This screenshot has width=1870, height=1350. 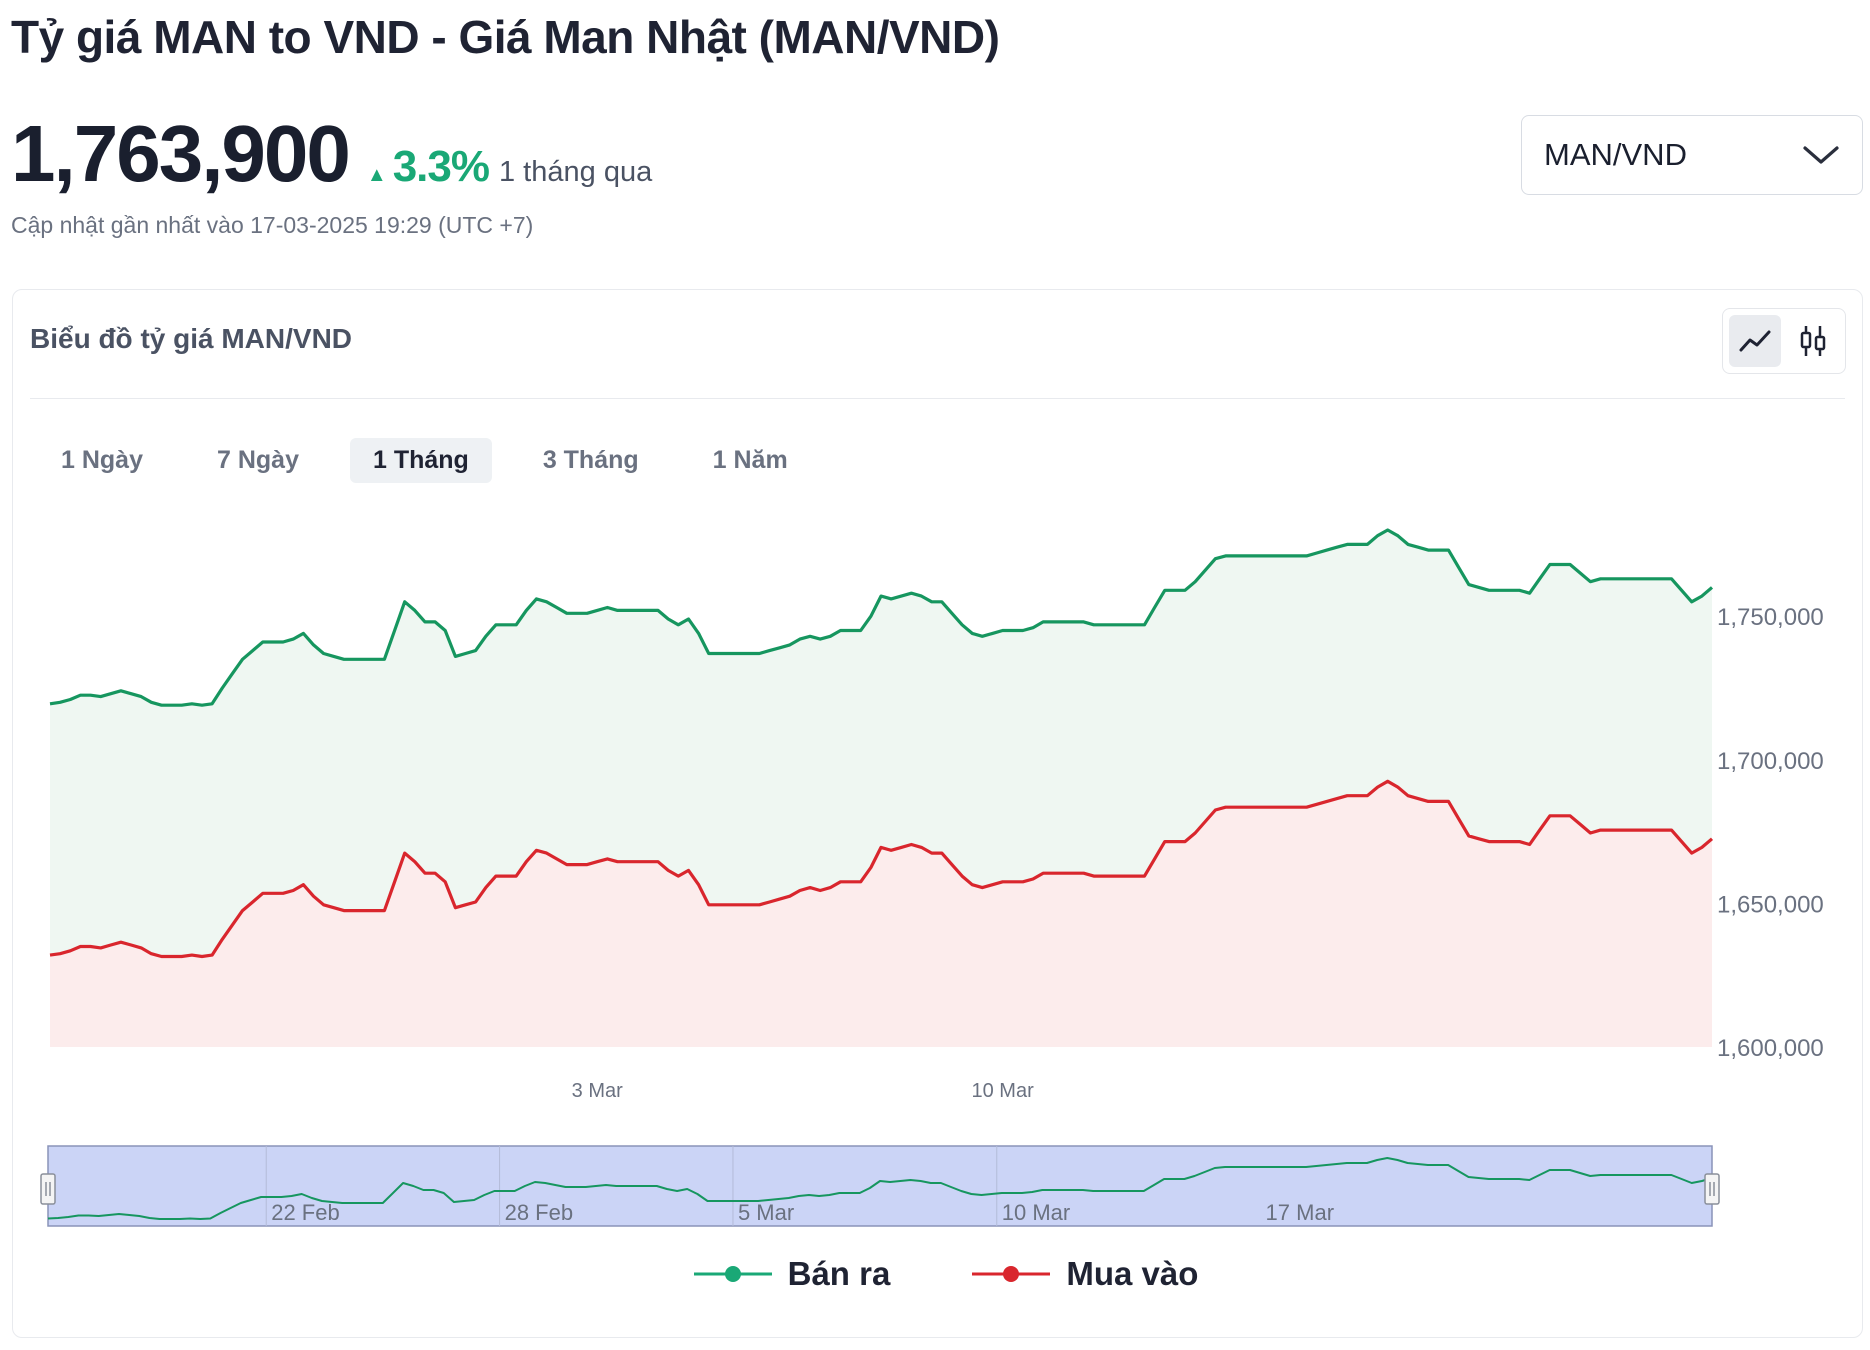 I want to click on pair-select-value: MAN/VND, so click(x=1615, y=154).